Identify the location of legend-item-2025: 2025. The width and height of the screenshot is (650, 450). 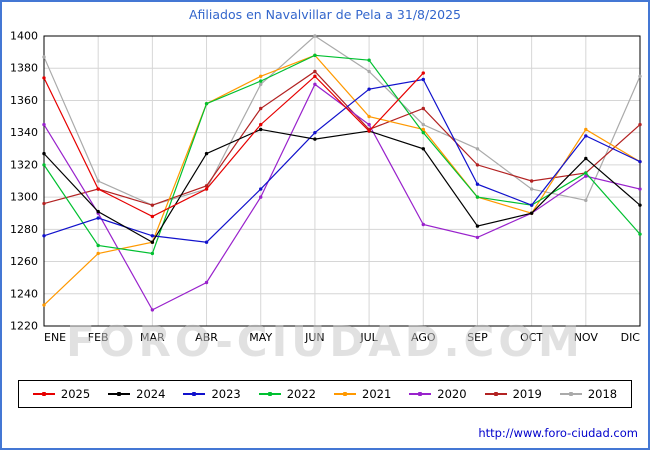
(61, 394).